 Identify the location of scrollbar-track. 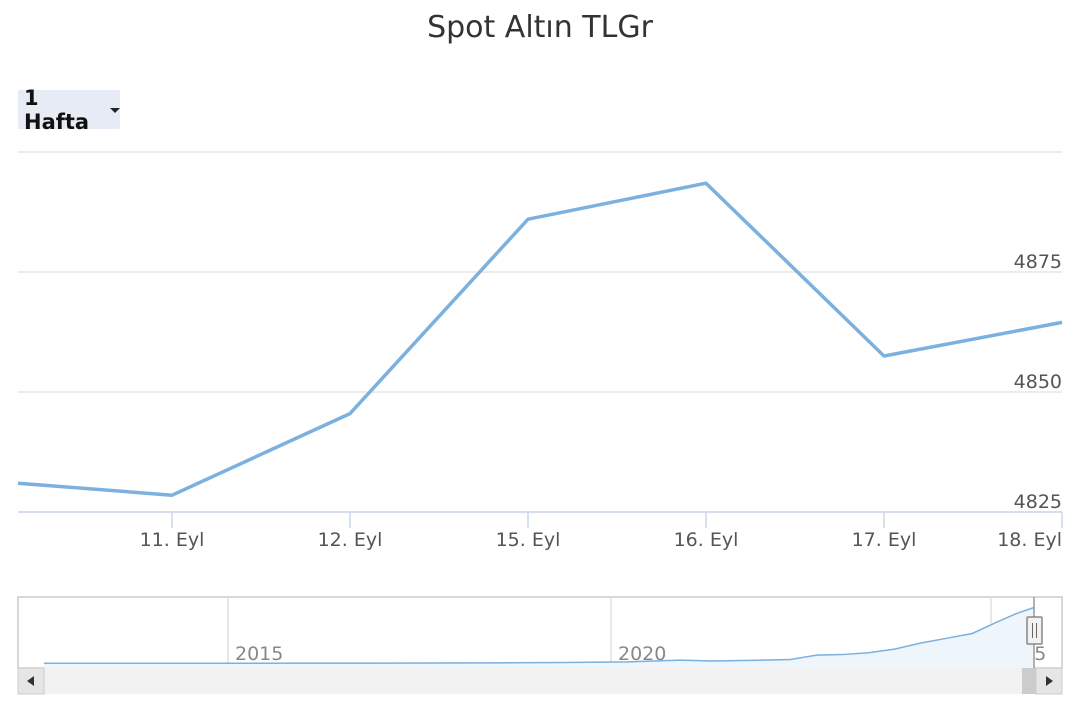
(540, 681).